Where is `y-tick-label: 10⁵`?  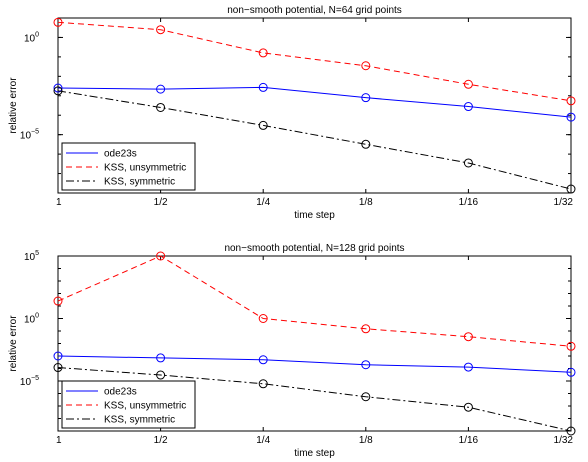 y-tick-label: 10⁵ is located at coordinates (31, 256).